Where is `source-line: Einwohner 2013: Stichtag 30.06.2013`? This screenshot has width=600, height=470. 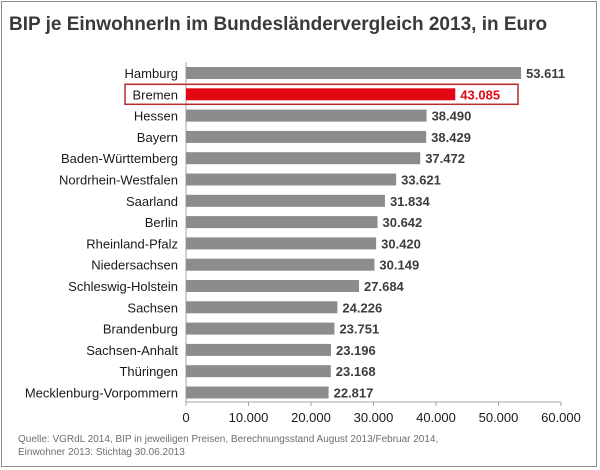
source-line: Einwohner 2013: Stichtag 30.06.2013 is located at coordinates (101, 452).